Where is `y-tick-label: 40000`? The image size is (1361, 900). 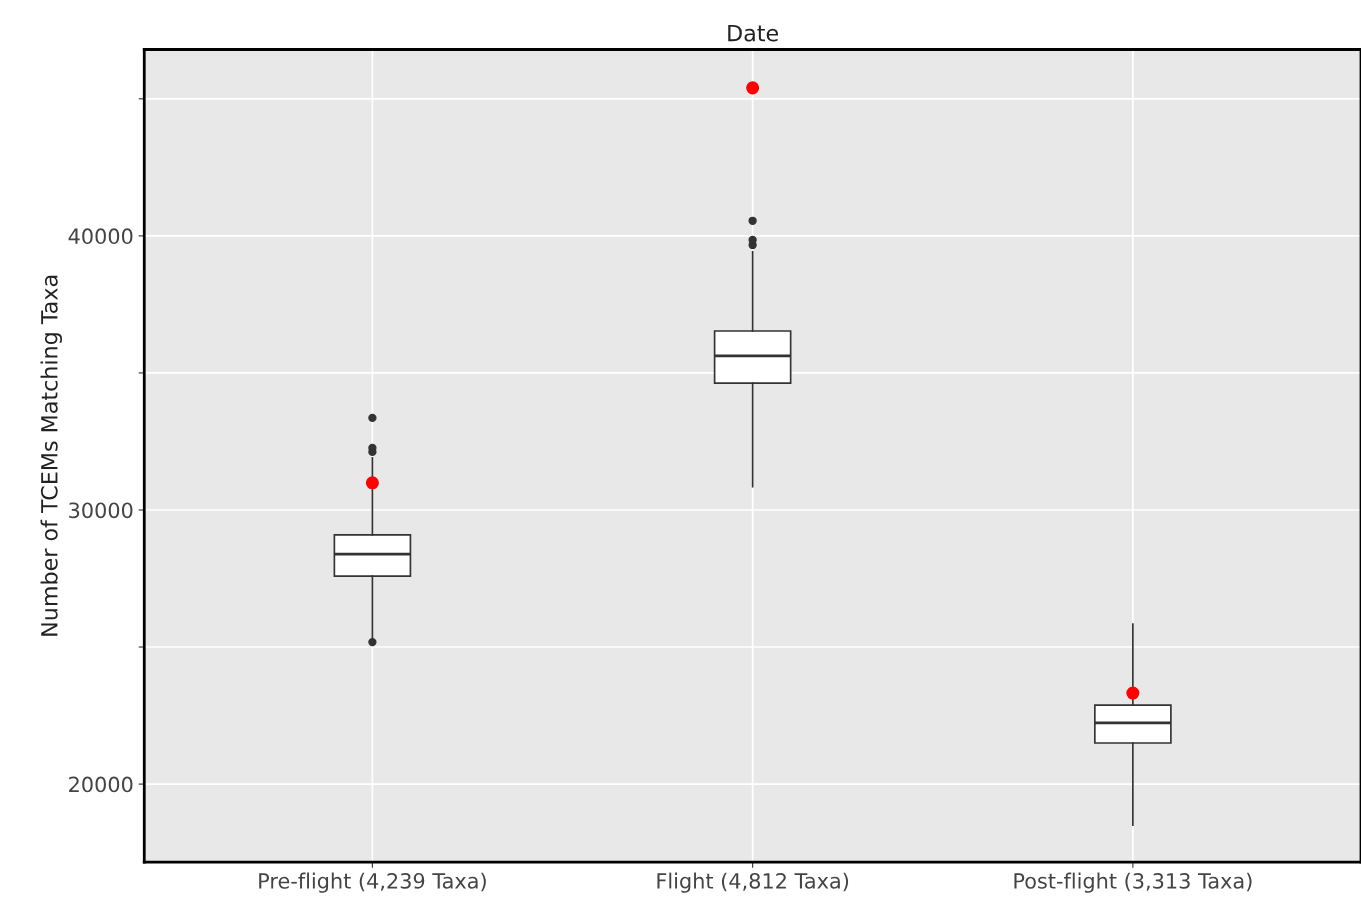
y-tick-label: 40000 is located at coordinates (100, 236).